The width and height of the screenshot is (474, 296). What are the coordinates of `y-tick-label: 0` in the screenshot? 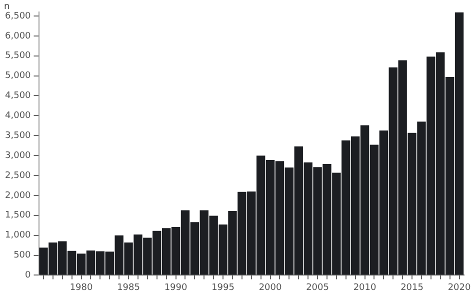 It's located at (28, 275).